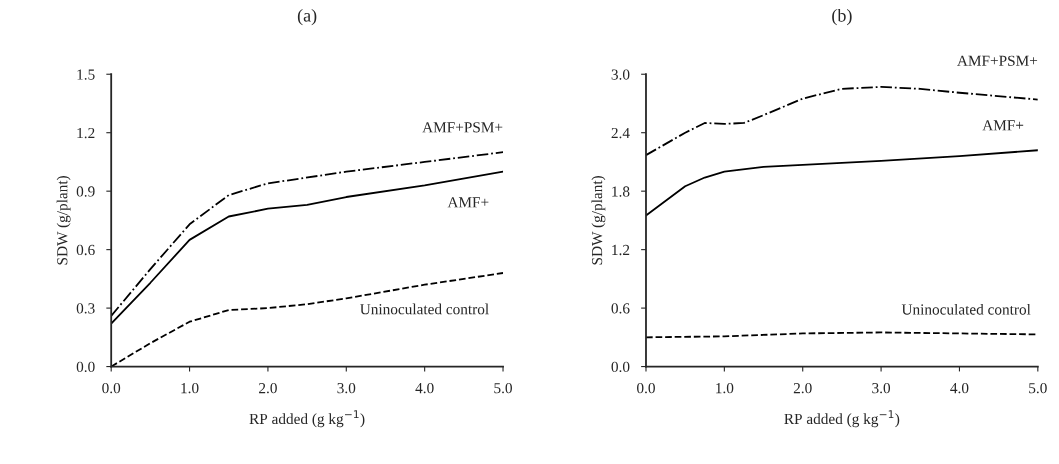 Image resolution: width=1059 pixels, height=464 pixels. What do you see at coordinates (620, 74) in the screenshot?
I see `y-tick-label: 3.0` at bounding box center [620, 74].